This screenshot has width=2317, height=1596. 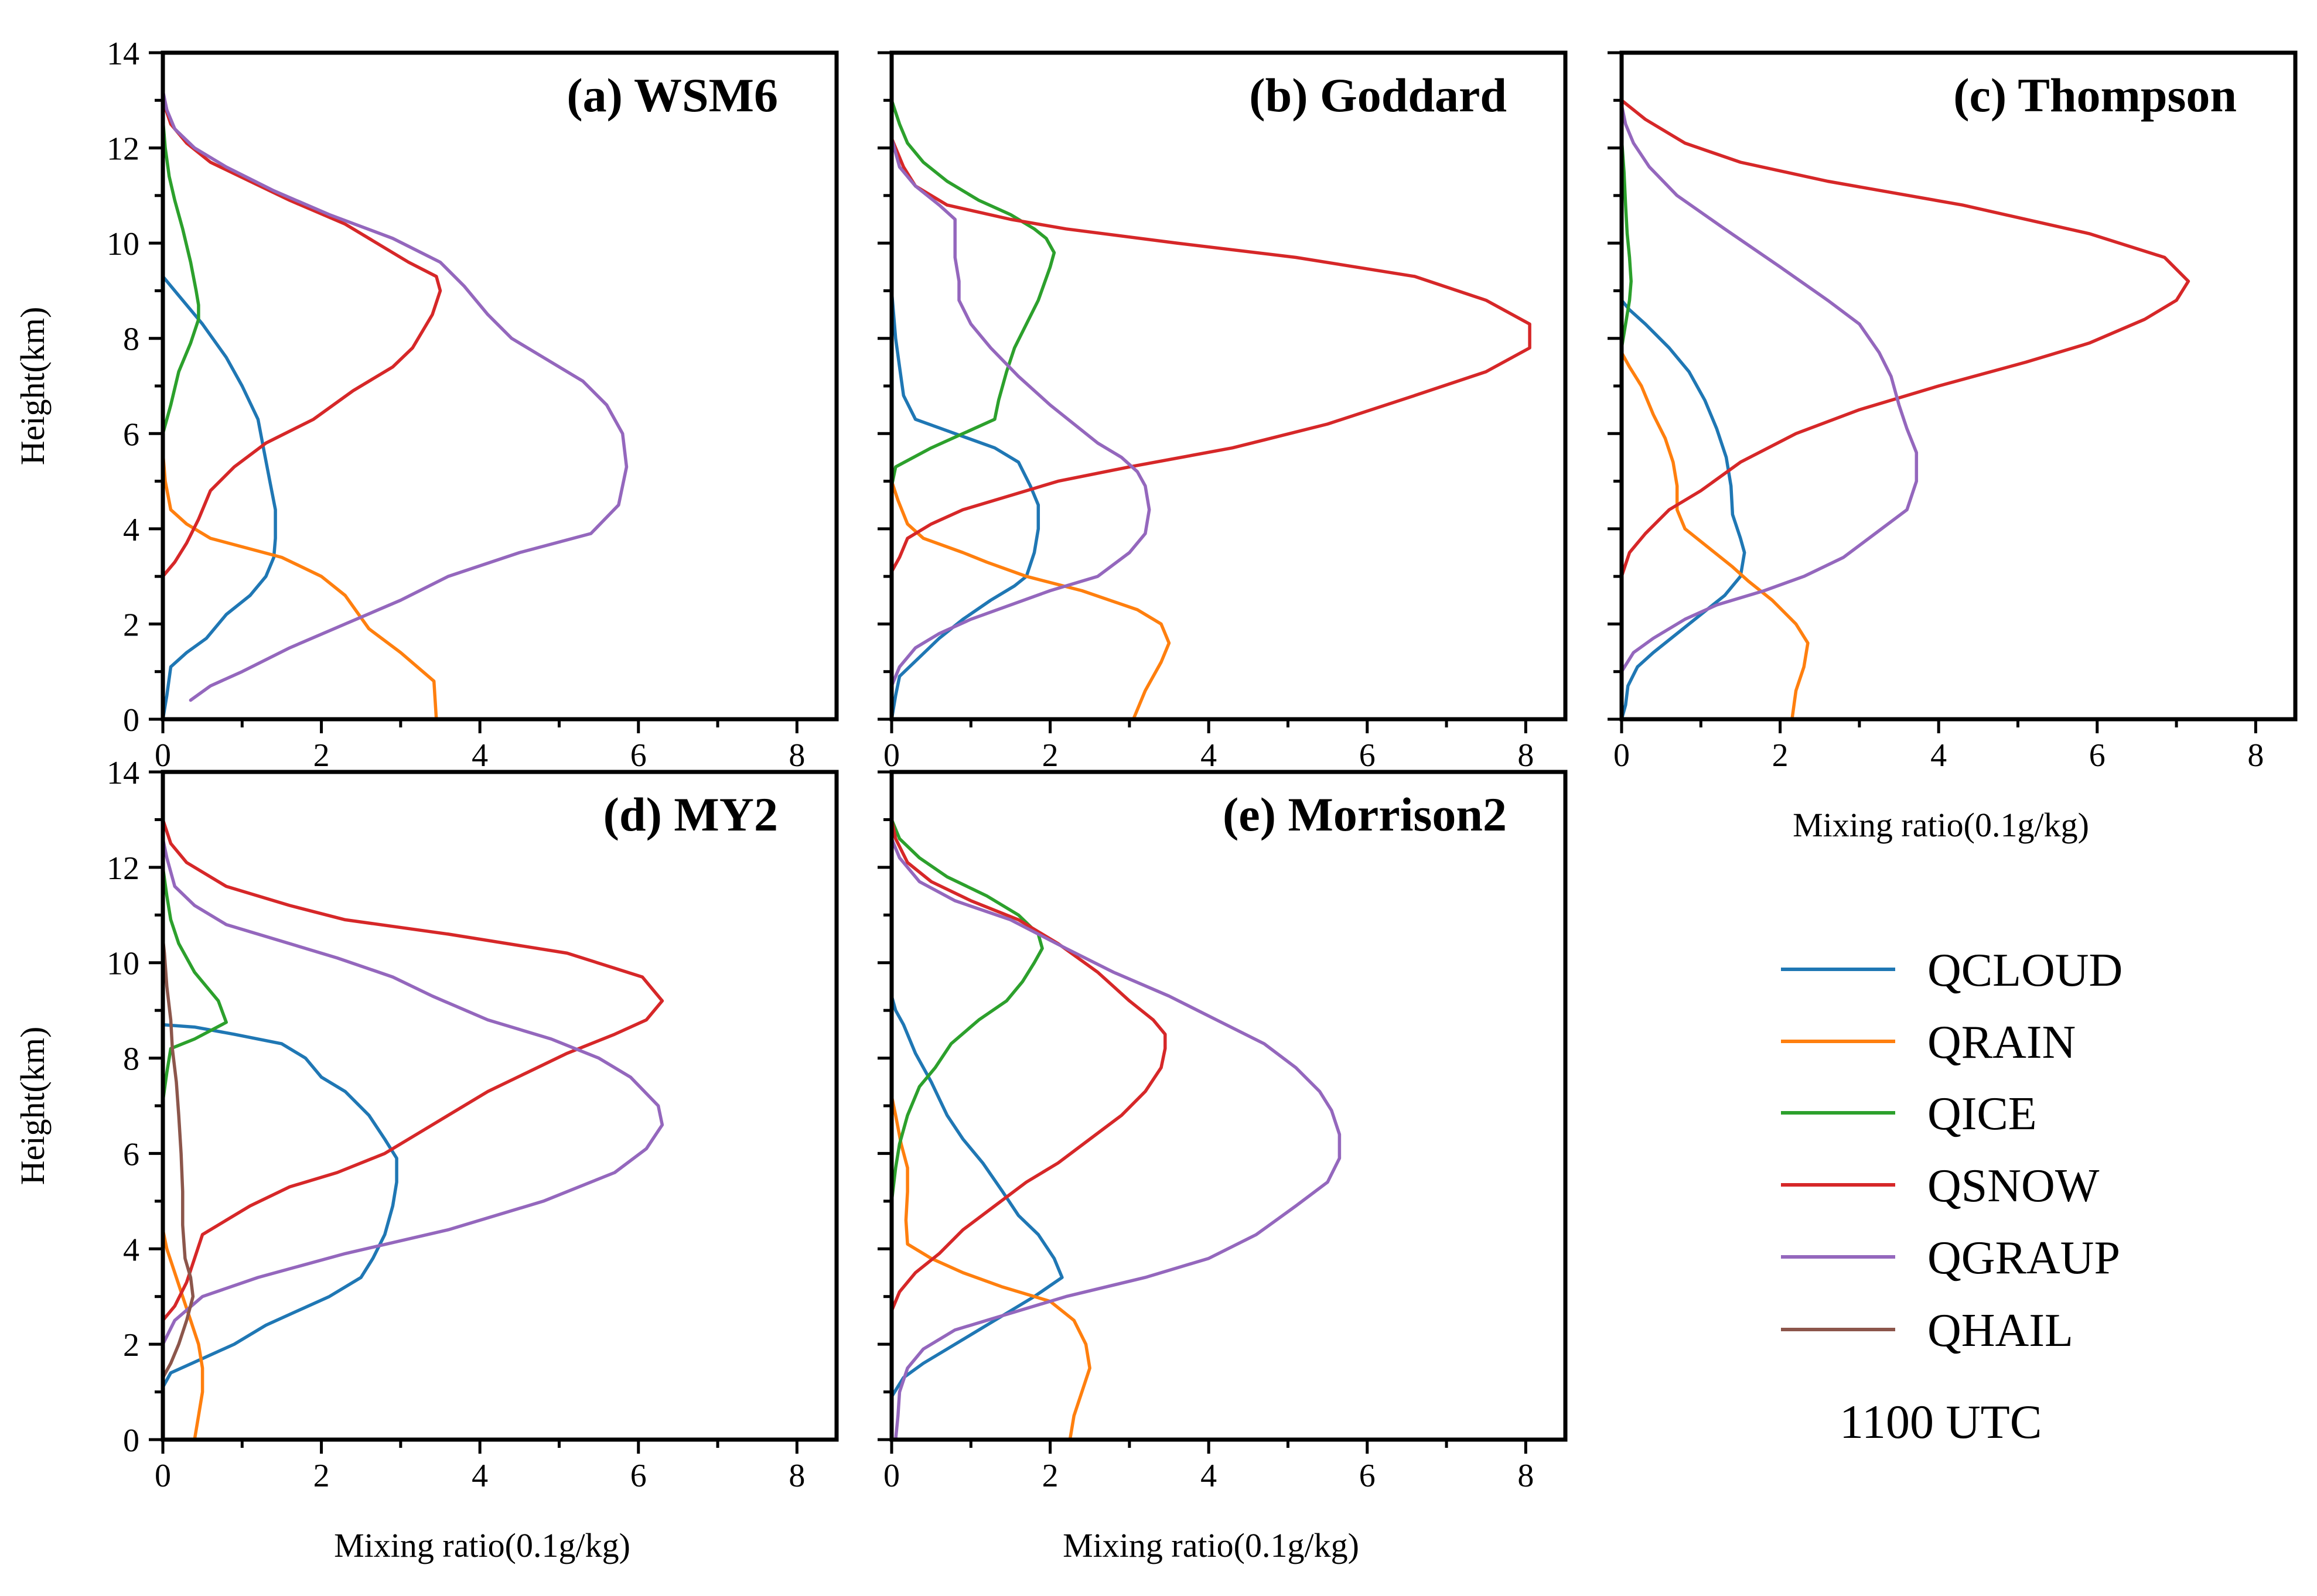 I want to click on legend-entry-qhail: QHAIL, so click(x=1927, y=1331).